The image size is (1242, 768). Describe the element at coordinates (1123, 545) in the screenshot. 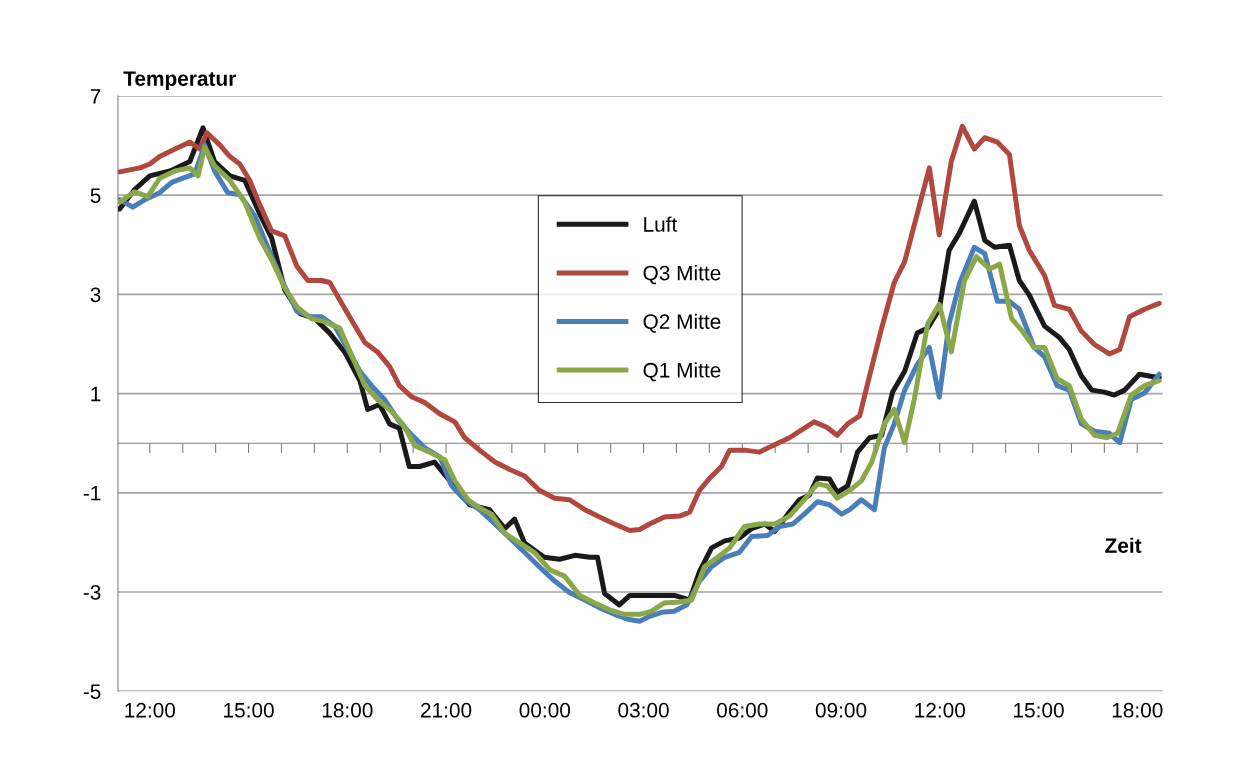

I see `x-axis-title: Zeit` at that location.